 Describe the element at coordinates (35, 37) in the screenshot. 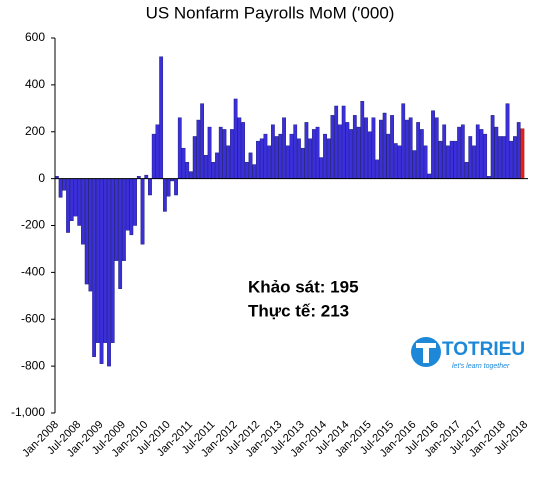

I see `y-tick-label: 600` at that location.